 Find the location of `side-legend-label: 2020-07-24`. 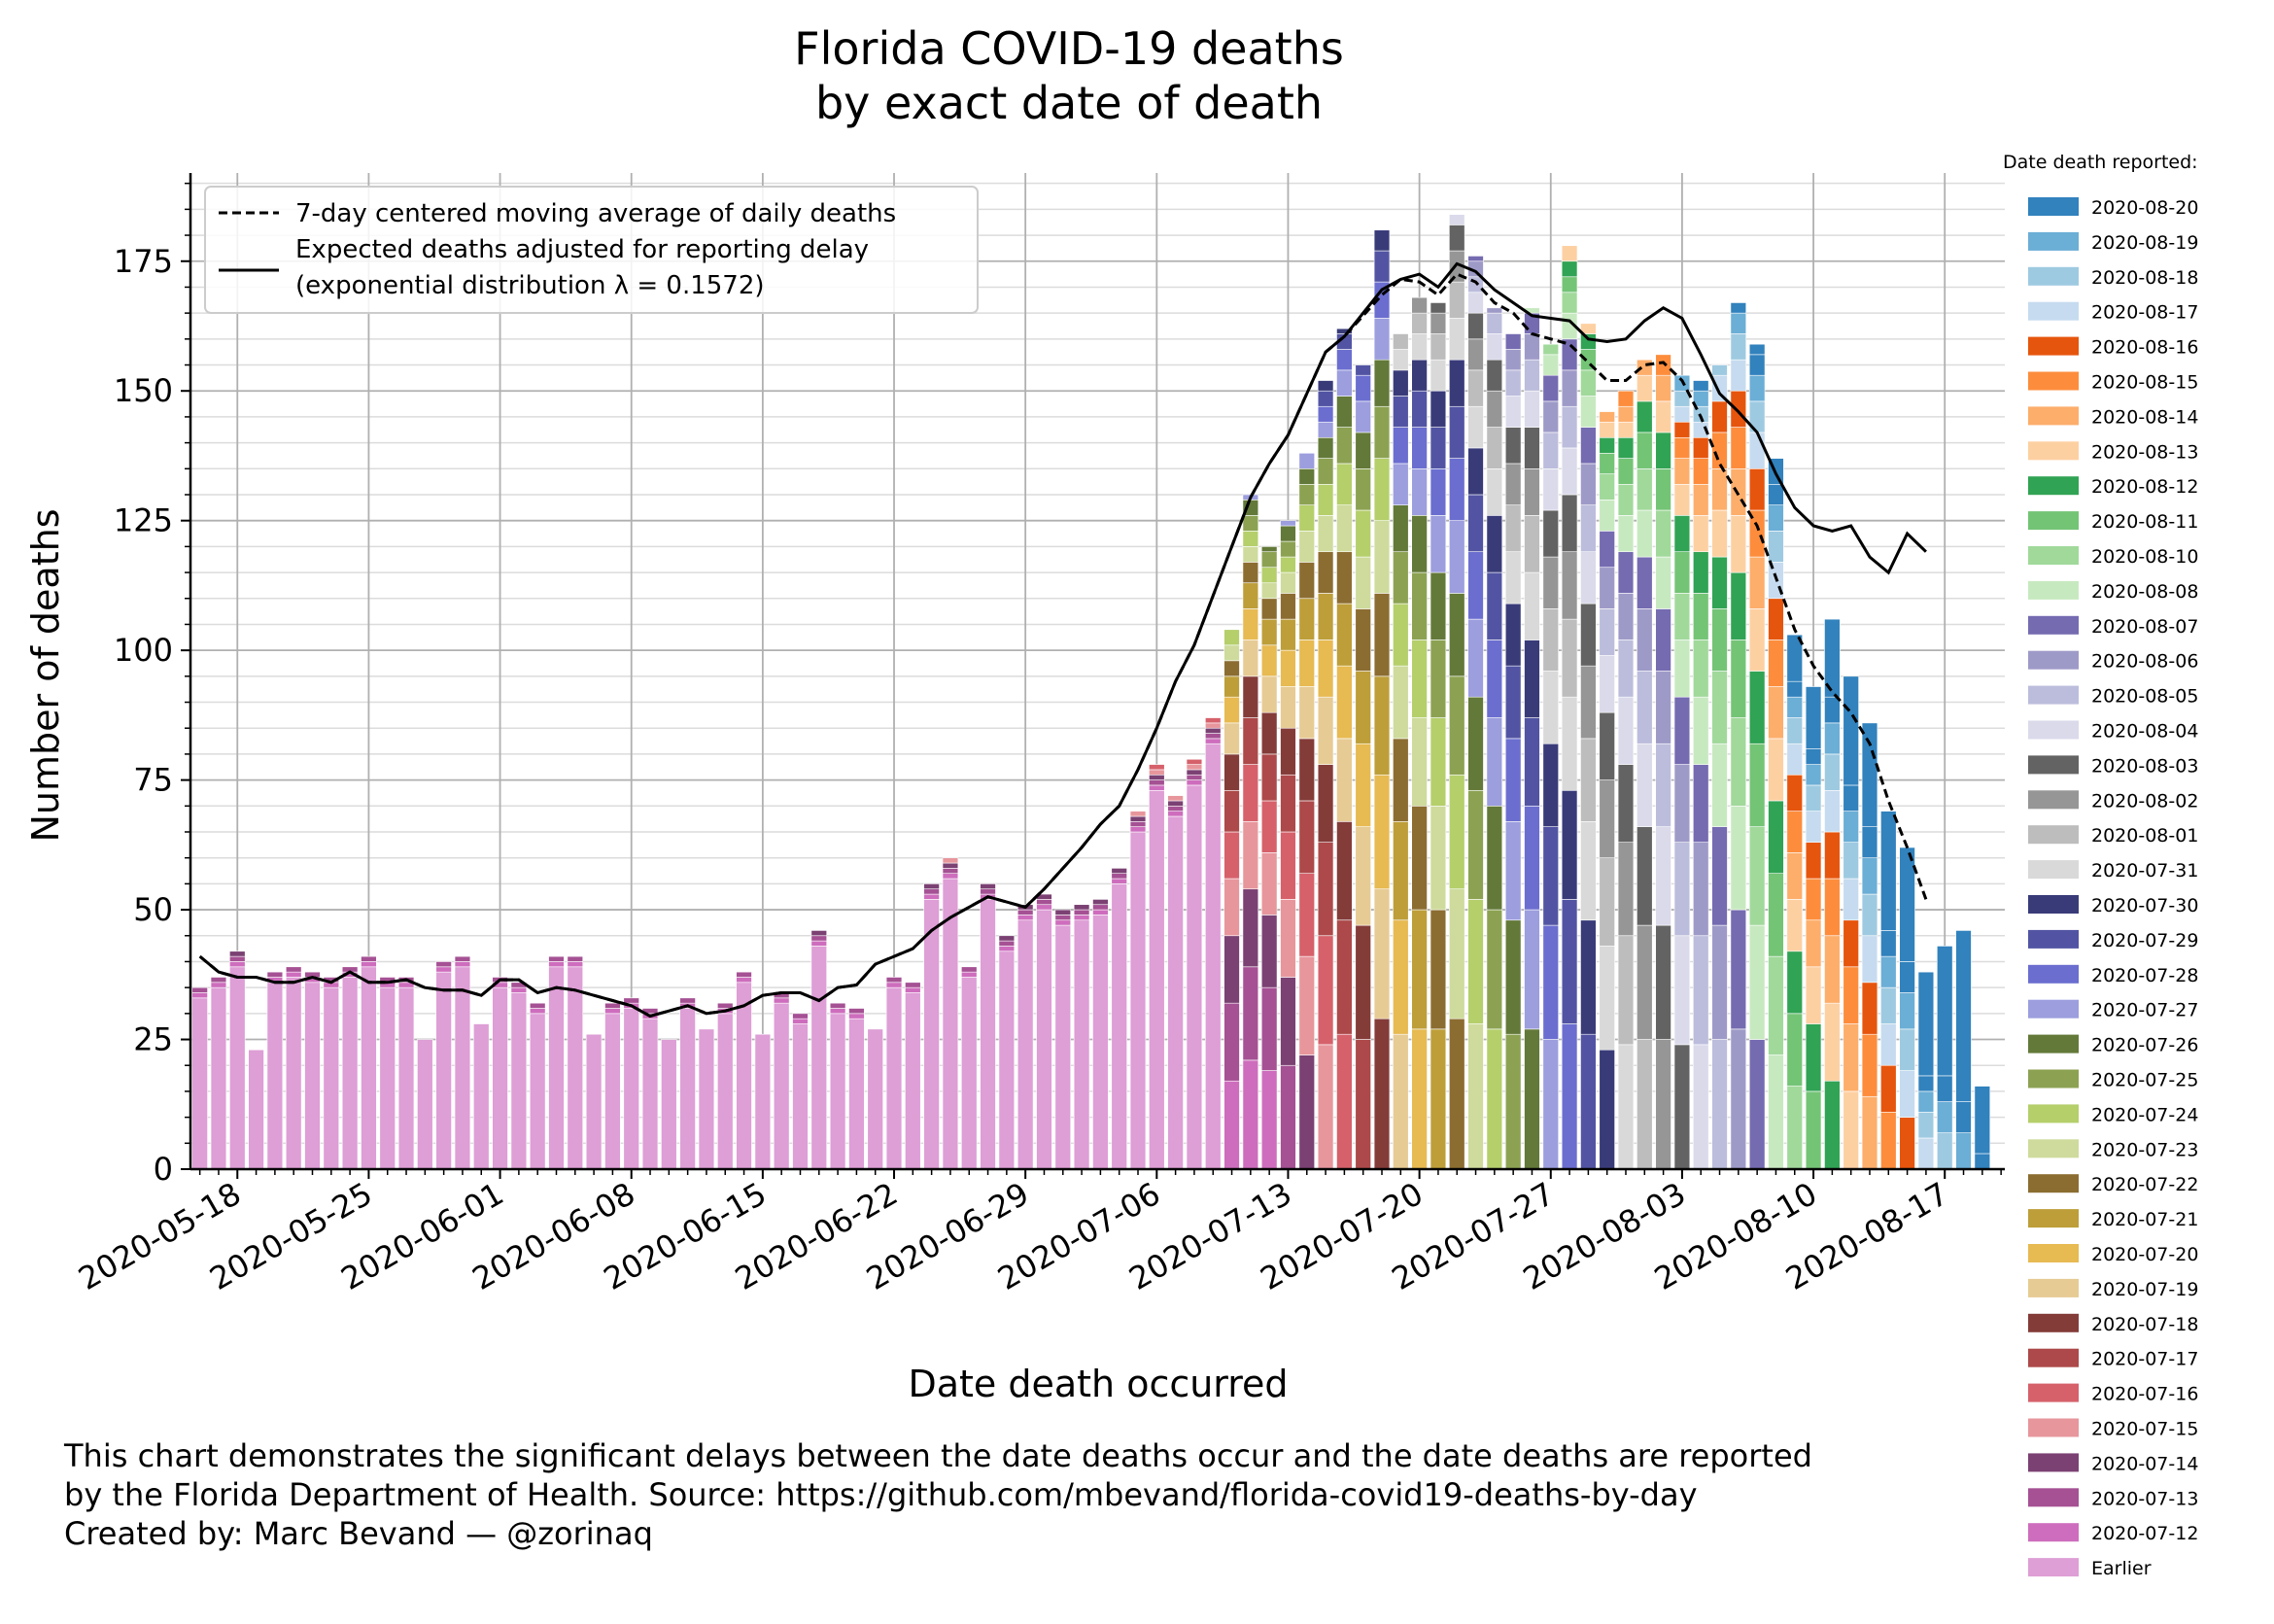

side-legend-label: 2020-07-24 is located at coordinates (2144, 1114).